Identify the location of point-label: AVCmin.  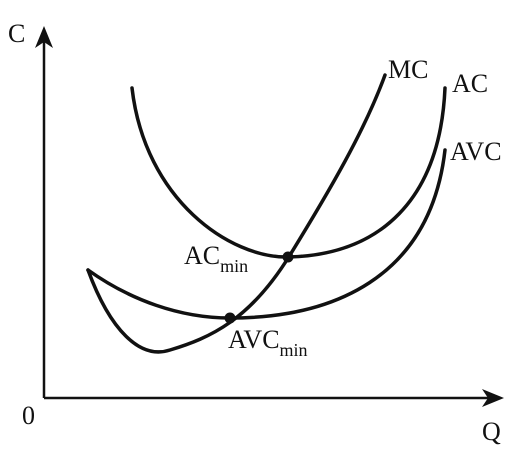
(268, 342).